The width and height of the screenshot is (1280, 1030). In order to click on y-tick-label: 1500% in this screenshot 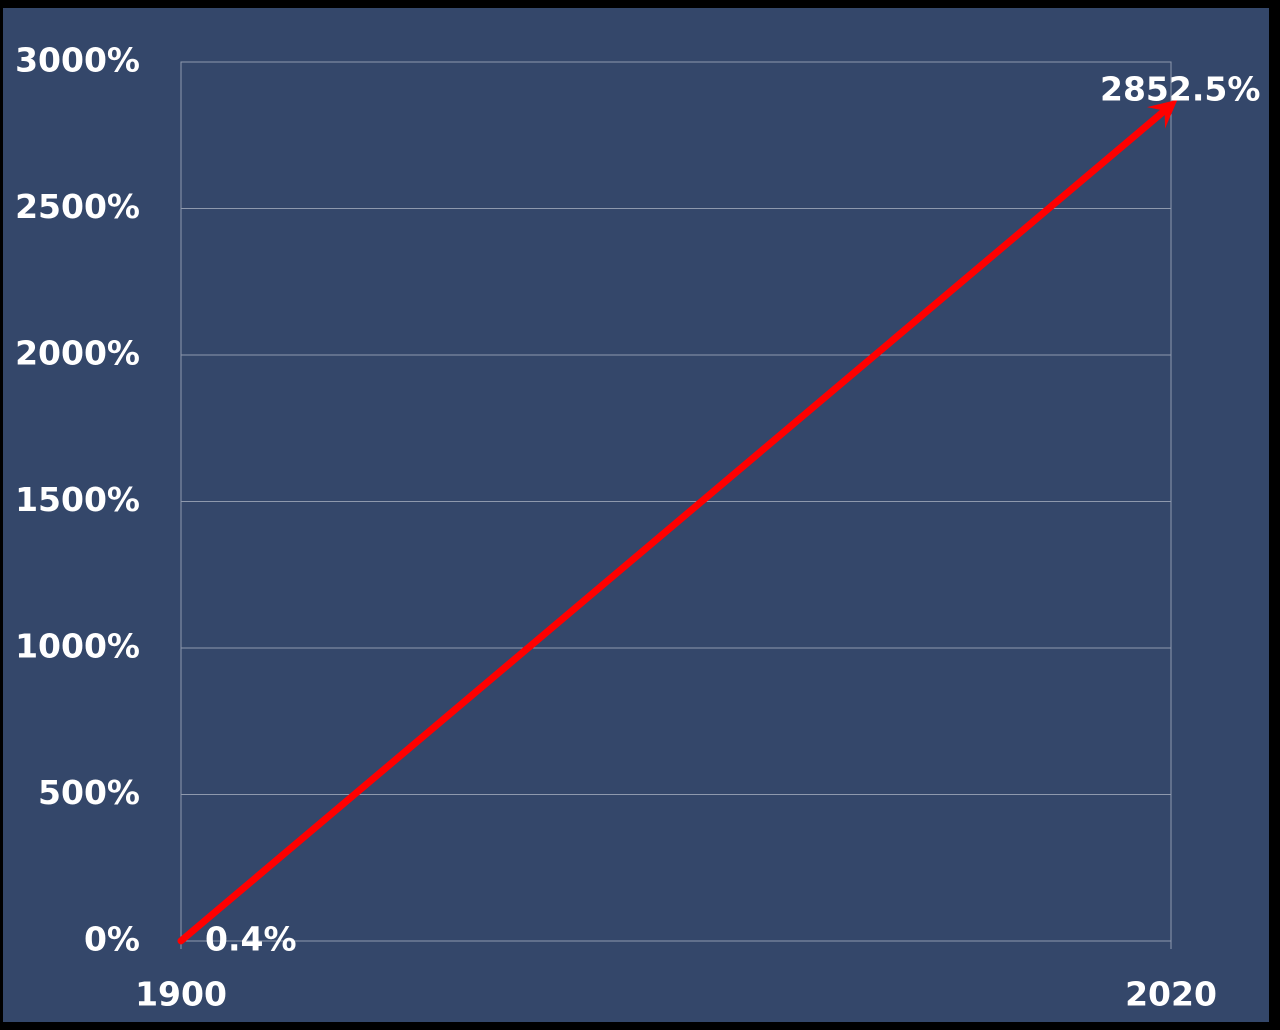, I will do `click(77, 499)`.